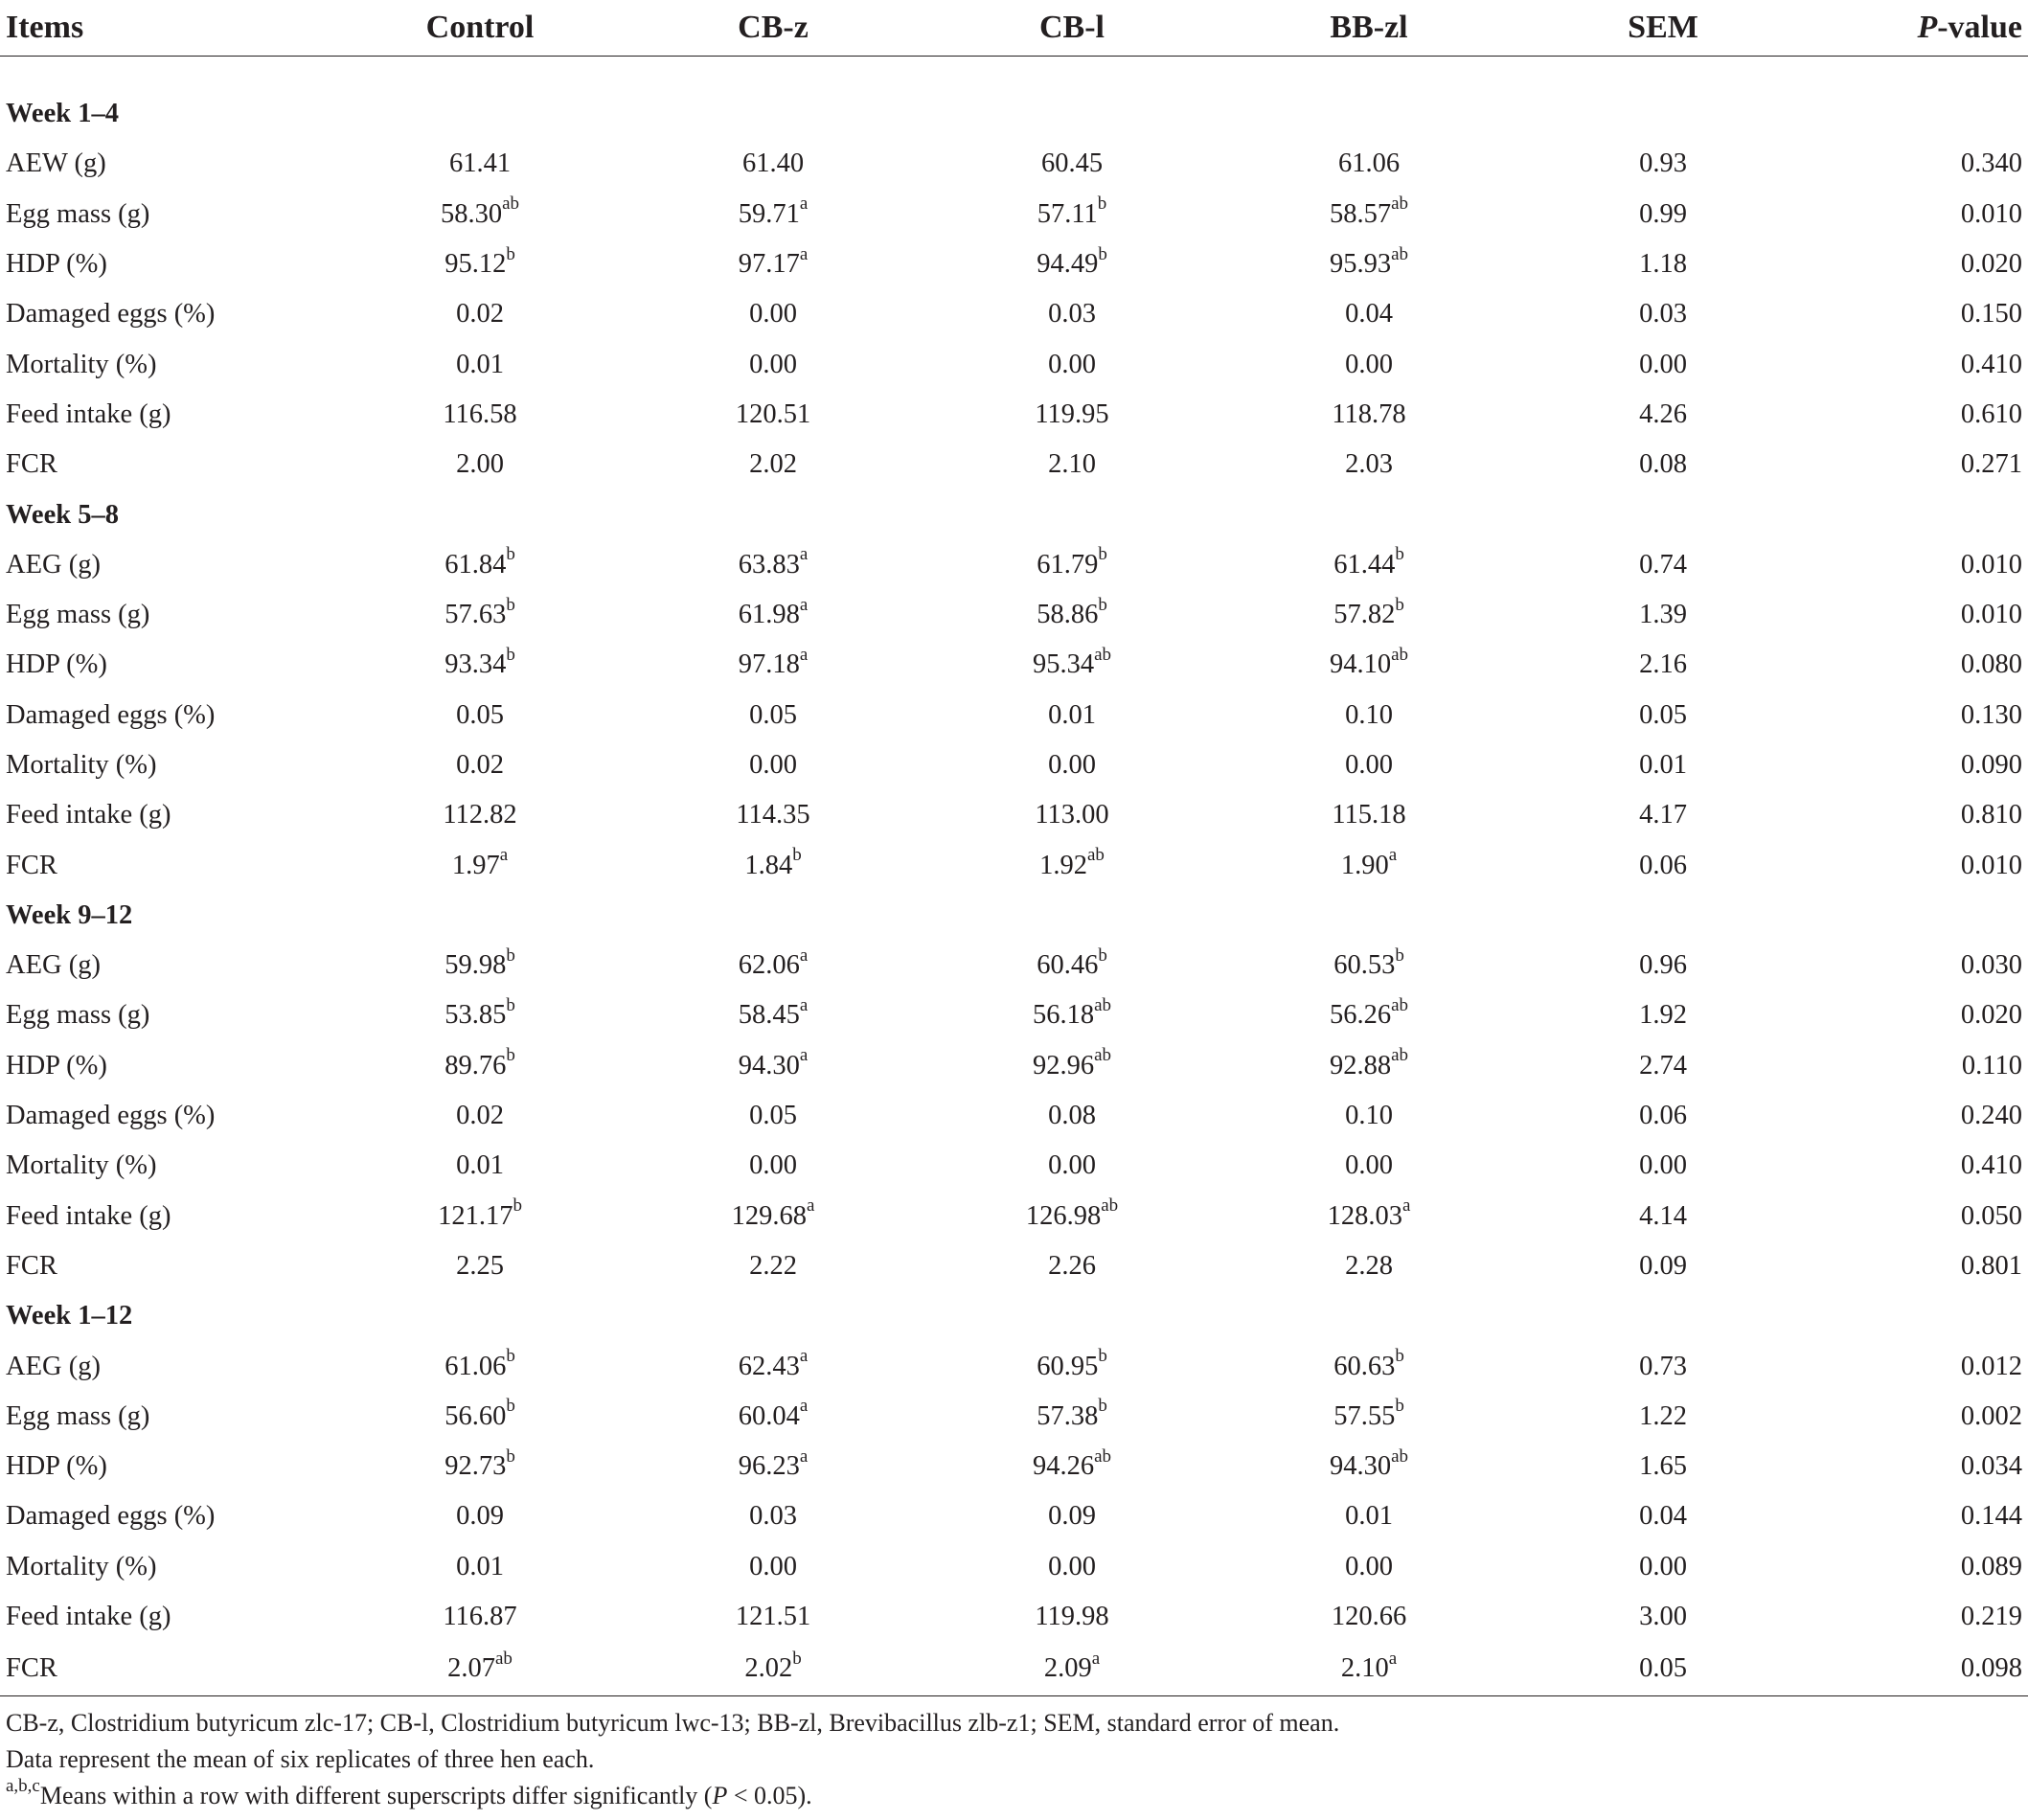 The image size is (2028, 1820). Describe the element at coordinates (1991, 664) in the screenshot. I see `p-value-cell: 0.080` at that location.